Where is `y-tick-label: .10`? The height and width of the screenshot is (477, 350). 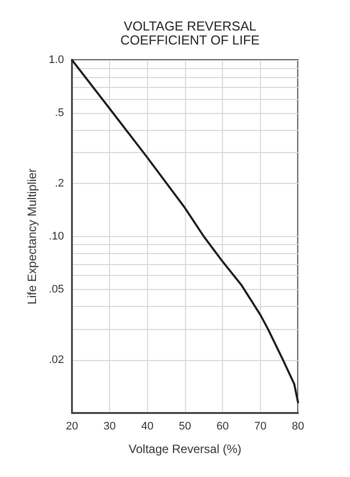 y-tick-label: .10 is located at coordinates (56, 236).